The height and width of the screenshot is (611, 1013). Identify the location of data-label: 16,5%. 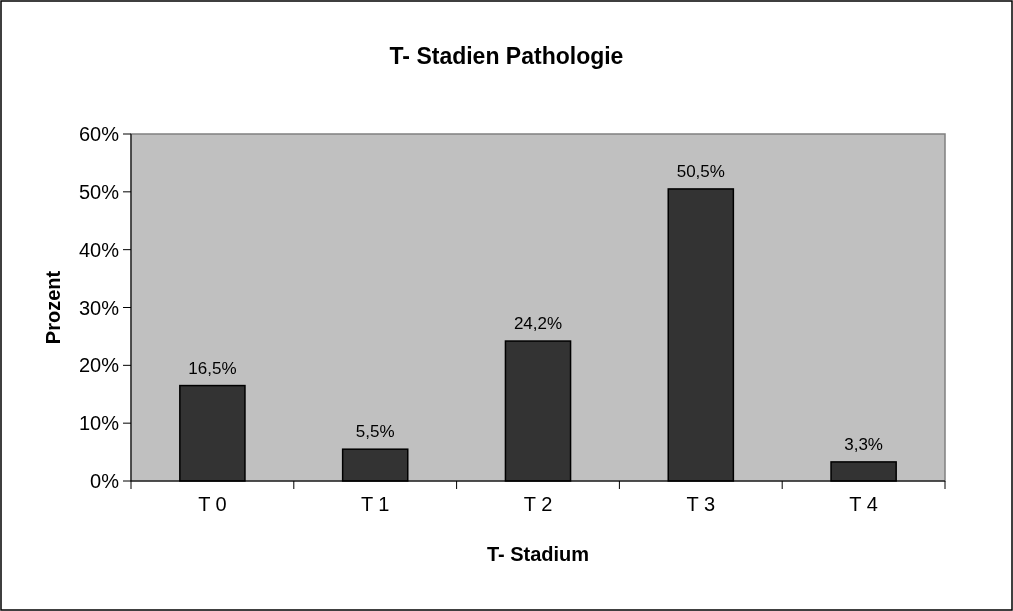
(212, 368).